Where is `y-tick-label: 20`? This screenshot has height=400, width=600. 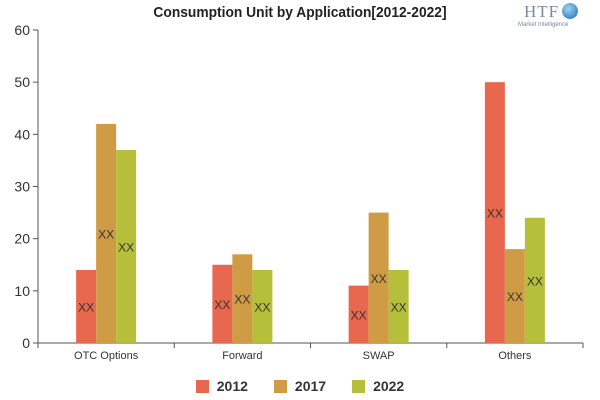
y-tick-label: 20 is located at coordinates (22, 239).